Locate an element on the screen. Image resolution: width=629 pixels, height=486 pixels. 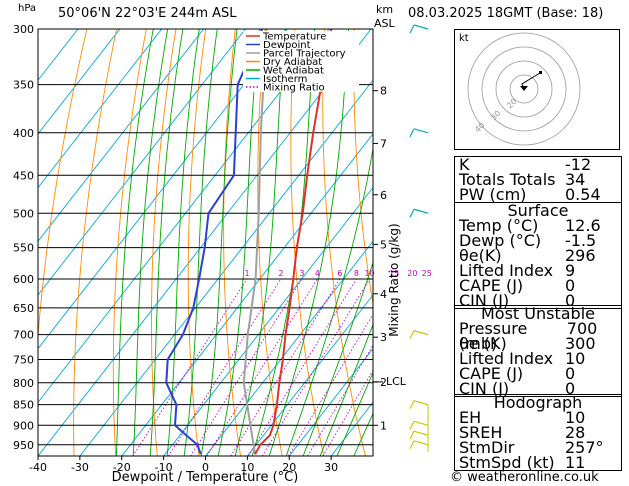
pressure-tick-label: 850 is located at coordinates (23, 405).